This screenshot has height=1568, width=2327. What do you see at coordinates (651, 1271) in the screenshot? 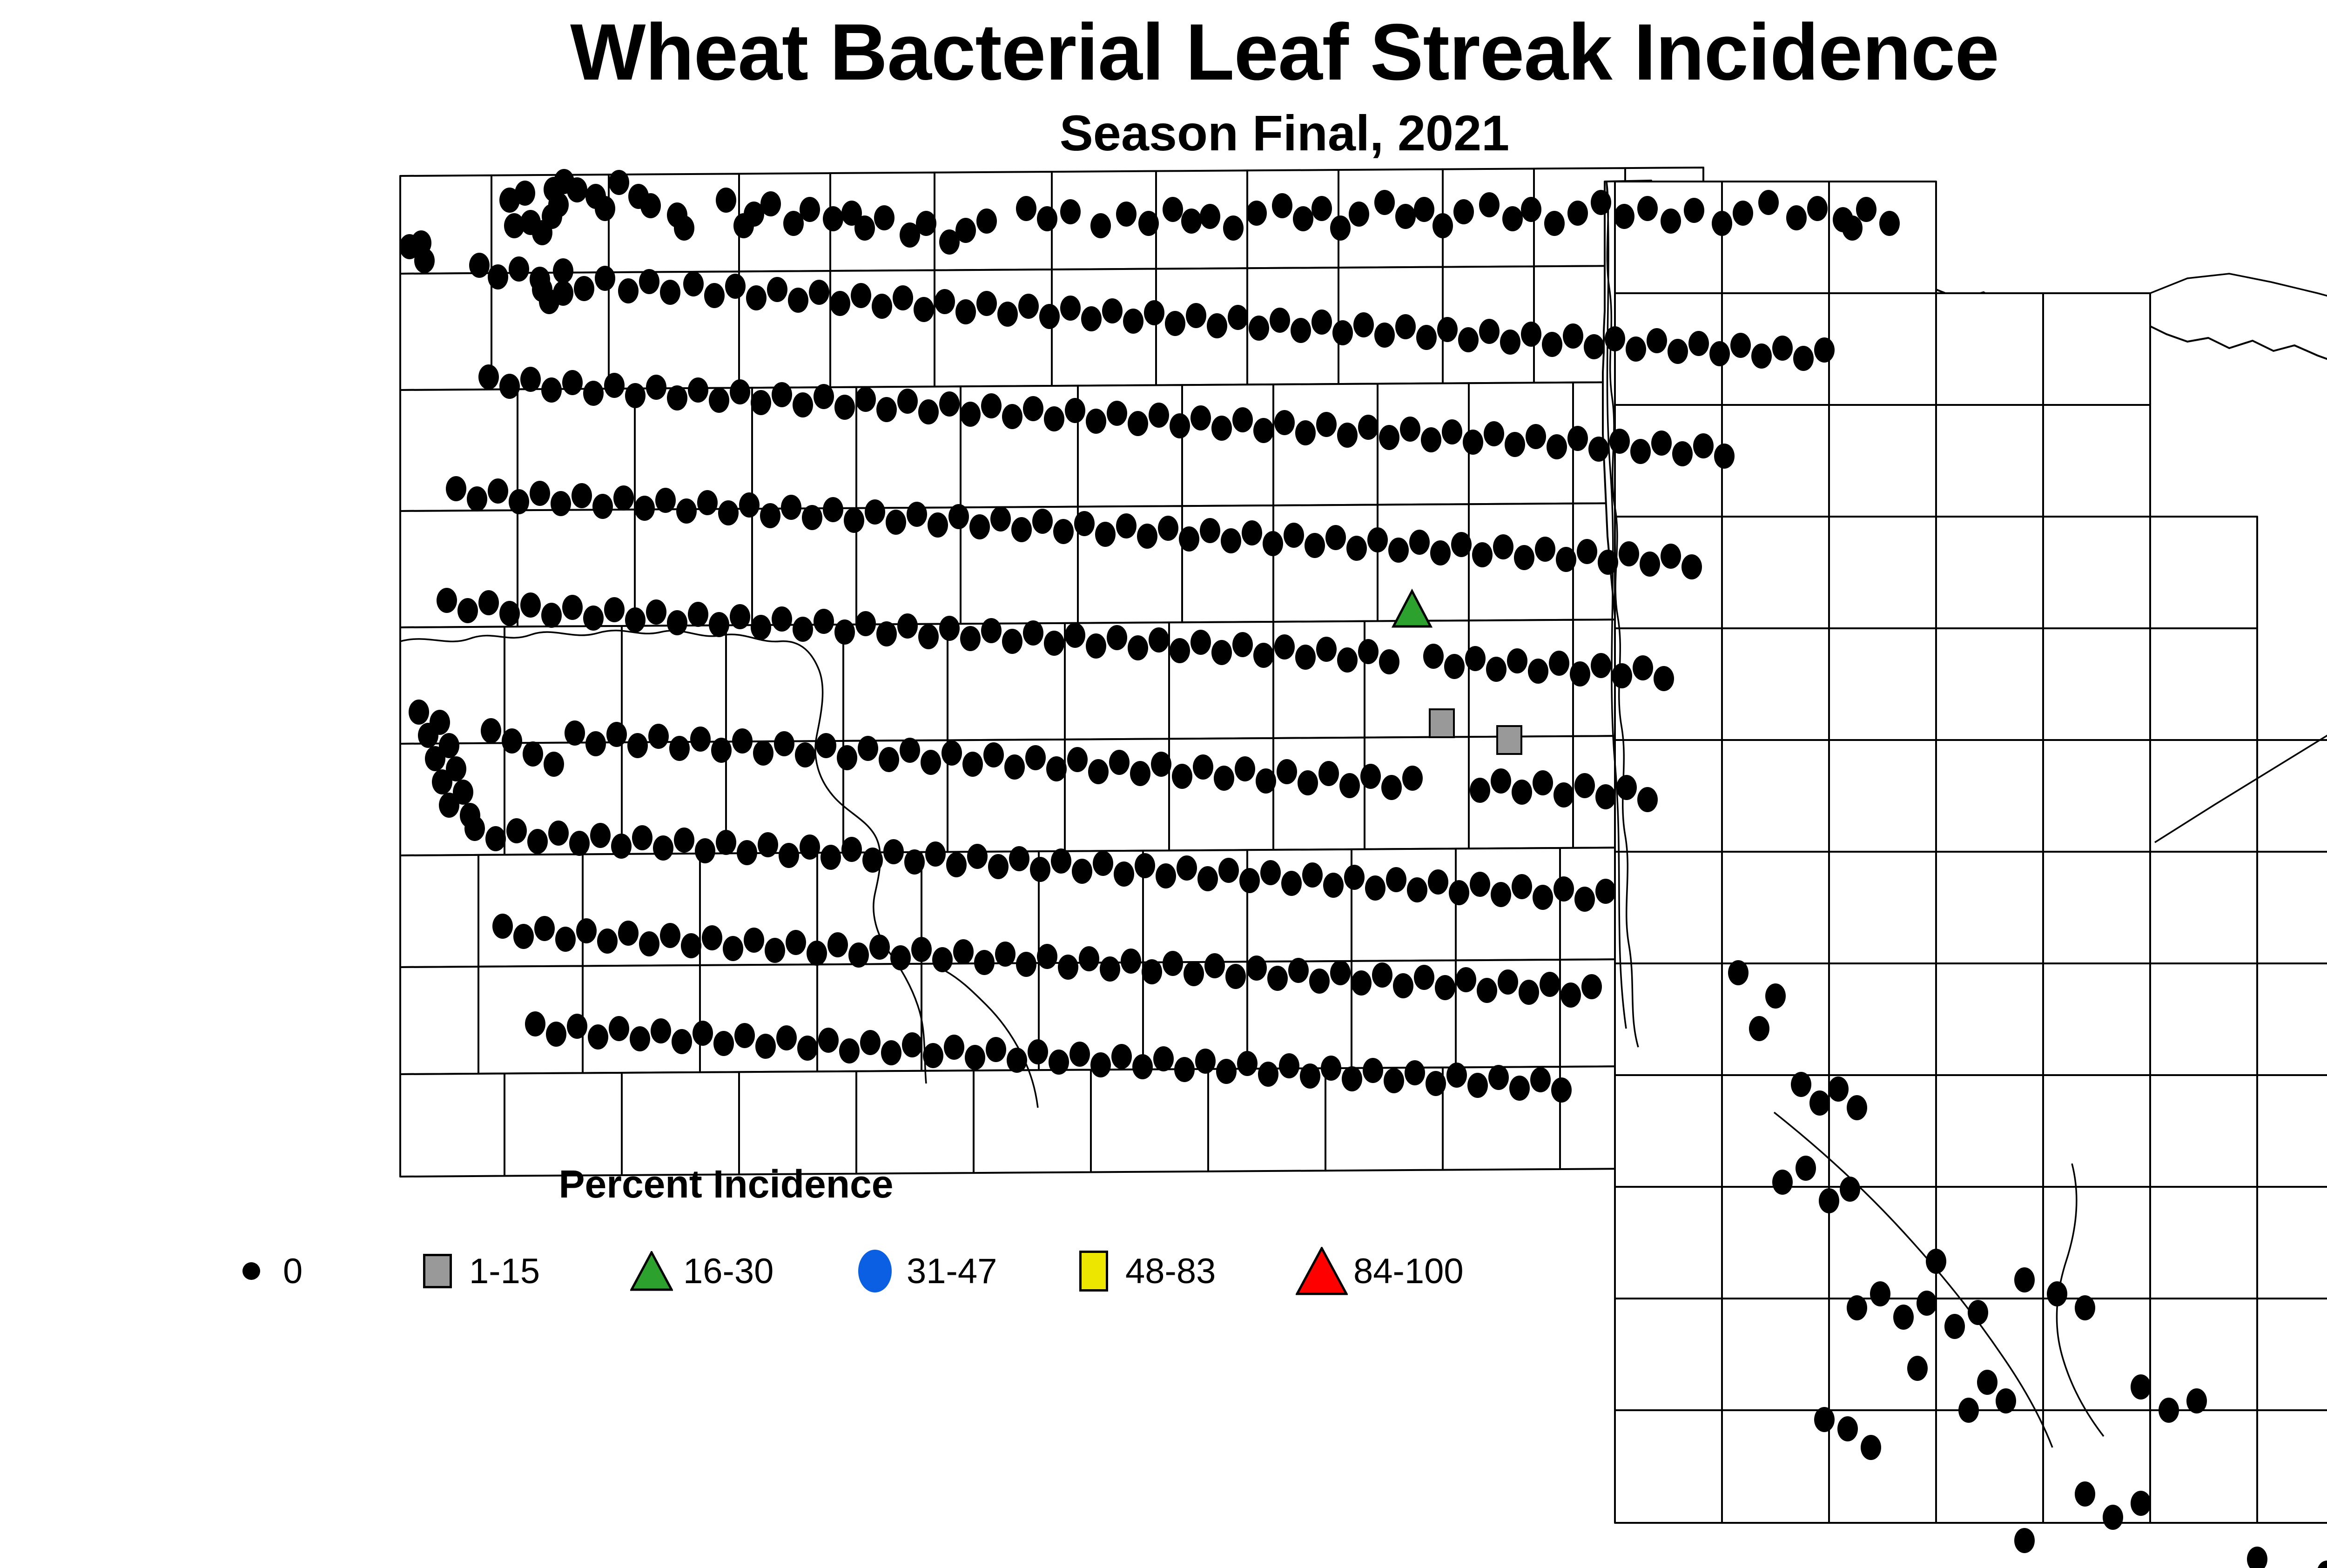
I see `green-triangle-icon` at bounding box center [651, 1271].